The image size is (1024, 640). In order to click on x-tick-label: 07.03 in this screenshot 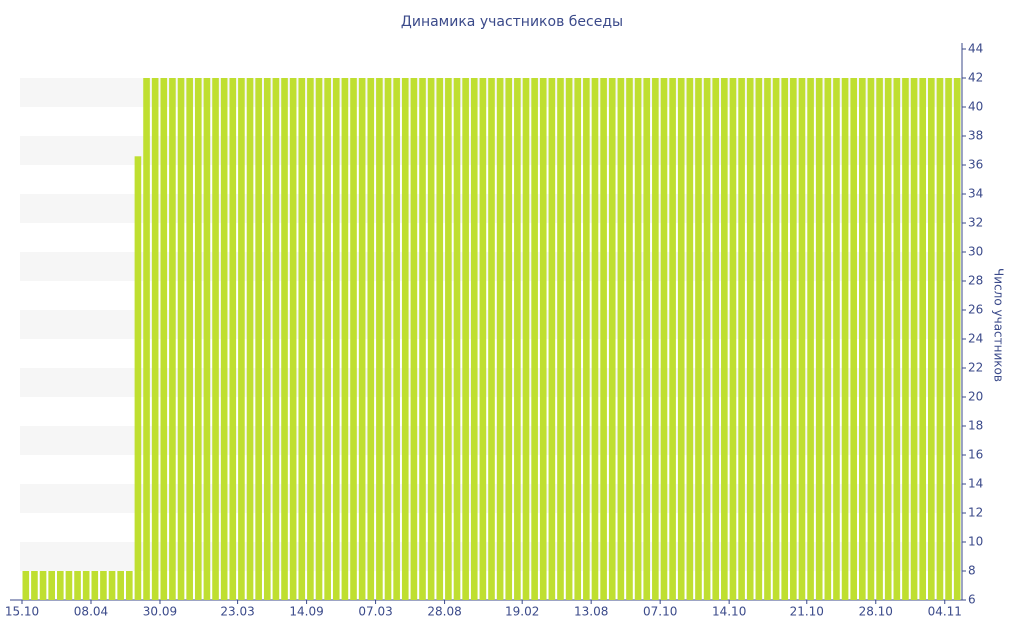, I will do `click(375, 612)`.